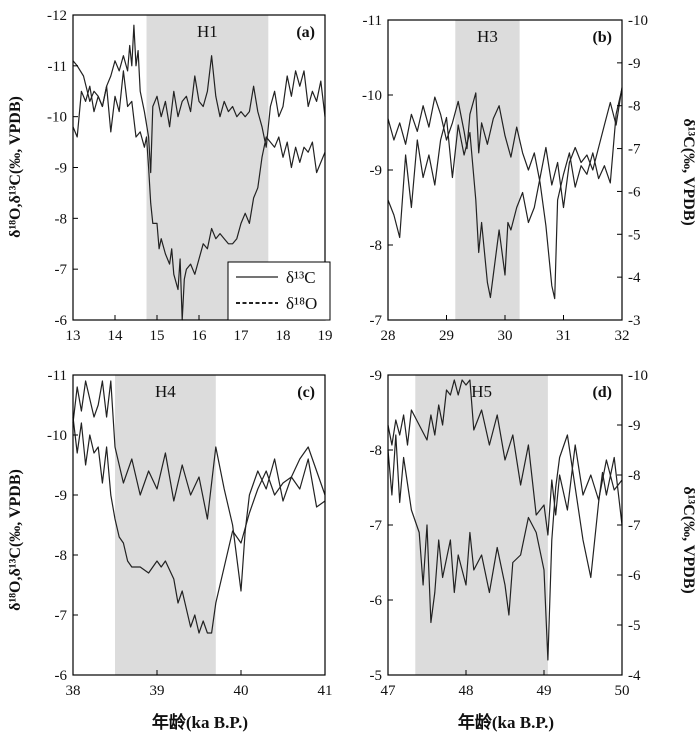 The width and height of the screenshot is (700, 742). What do you see at coordinates (634, 150) in the screenshot?
I see `y-tick-label-right-b: -7` at bounding box center [634, 150].